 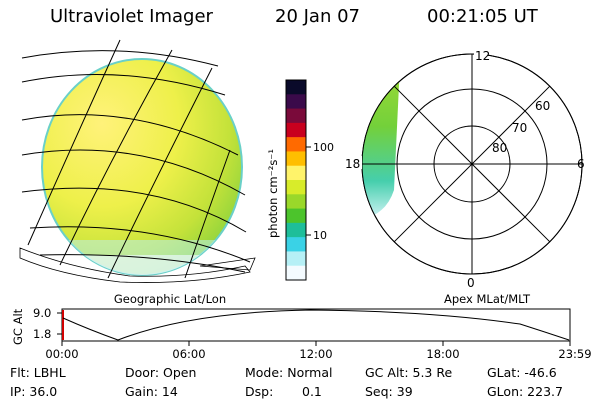 What do you see at coordinates (273, 193) in the screenshot?
I see `colorbar-unit-label: photon cm⁻²s⁻¹` at bounding box center [273, 193].